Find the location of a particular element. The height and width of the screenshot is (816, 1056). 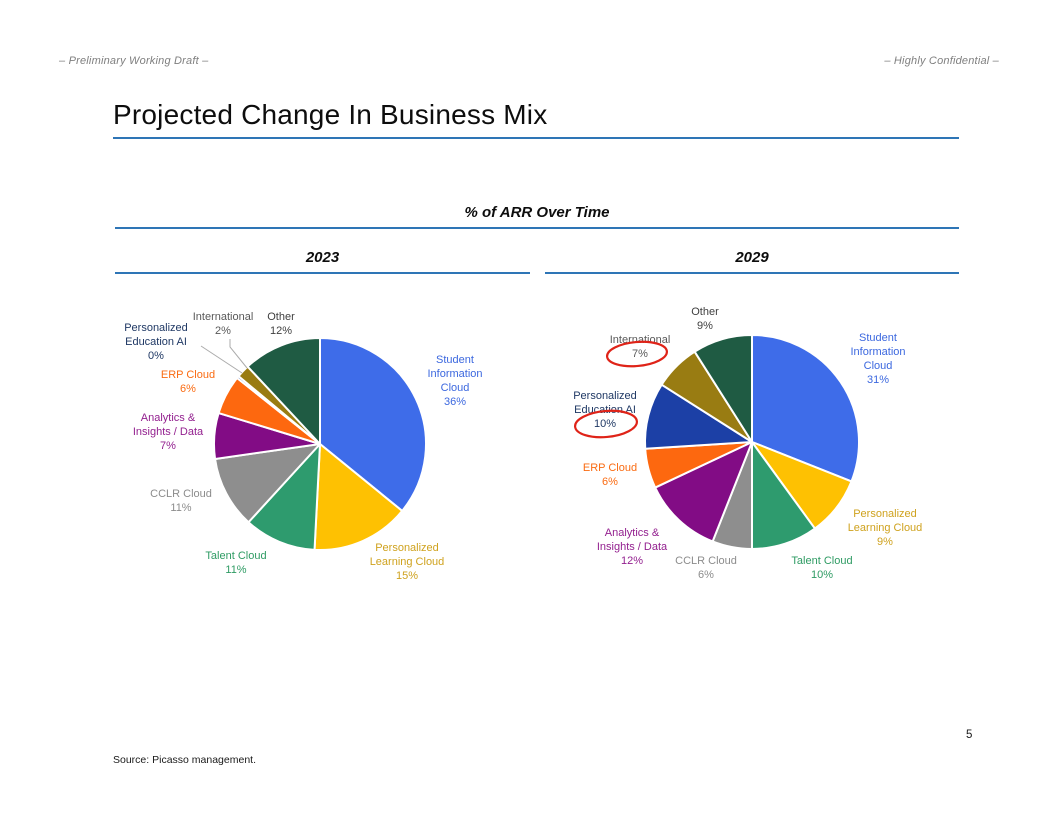

pie-label-erp-cloud-2023: ERP Cloud 6% is located at coordinates (188, 382).